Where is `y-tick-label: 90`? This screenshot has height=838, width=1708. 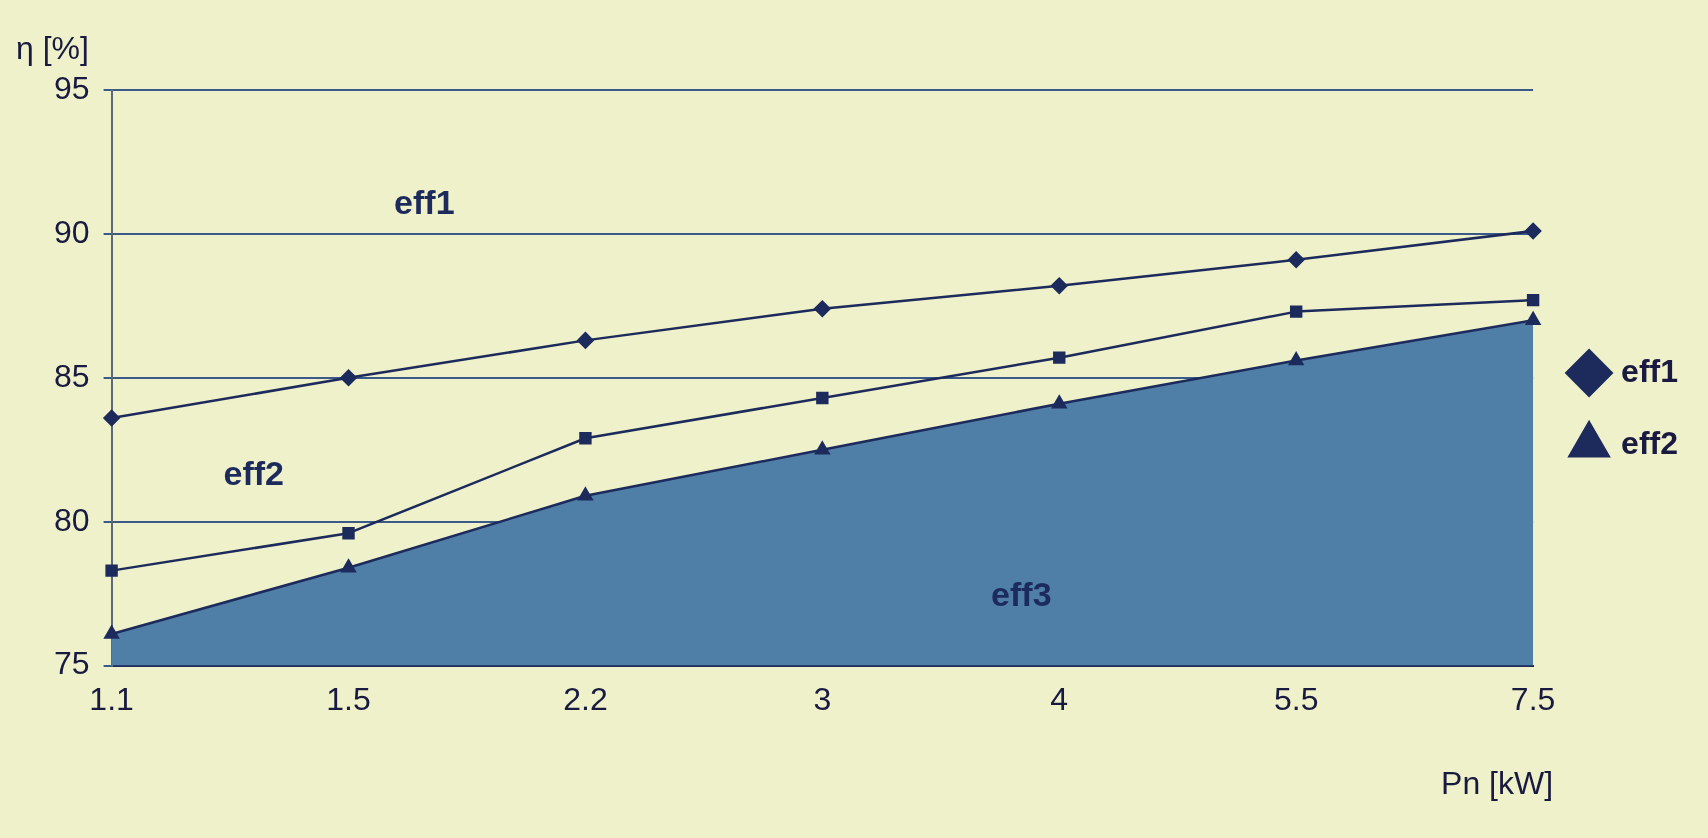
y-tick-label: 90 is located at coordinates (72, 231).